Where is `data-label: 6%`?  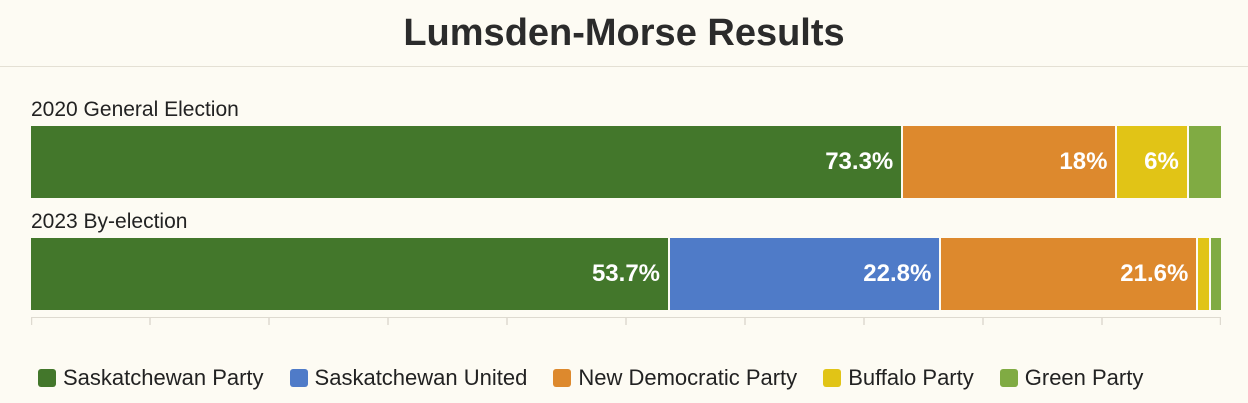 data-label: 6% is located at coordinates (1161, 161).